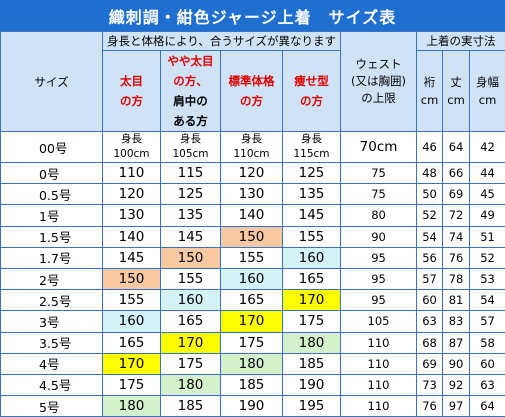 The image size is (505, 417). Describe the element at coordinates (456, 215) in the screenshot. I see `measure-cell: 72` at that location.